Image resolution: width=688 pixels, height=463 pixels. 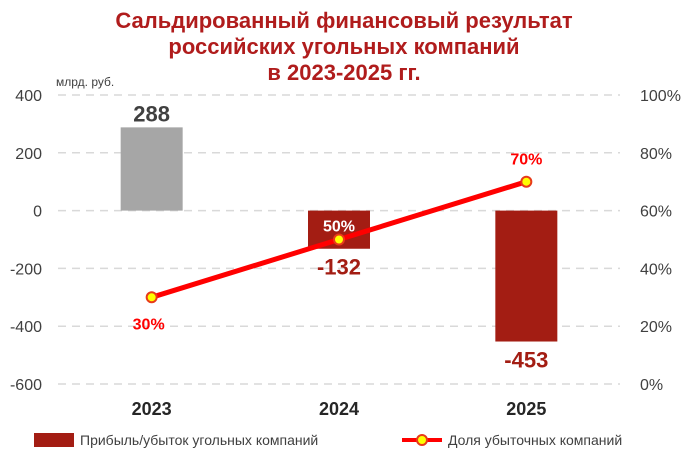 What do you see at coordinates (85, 82) in the screenshot?
I see `left-axis-unit-label: млрд. руб.` at bounding box center [85, 82].